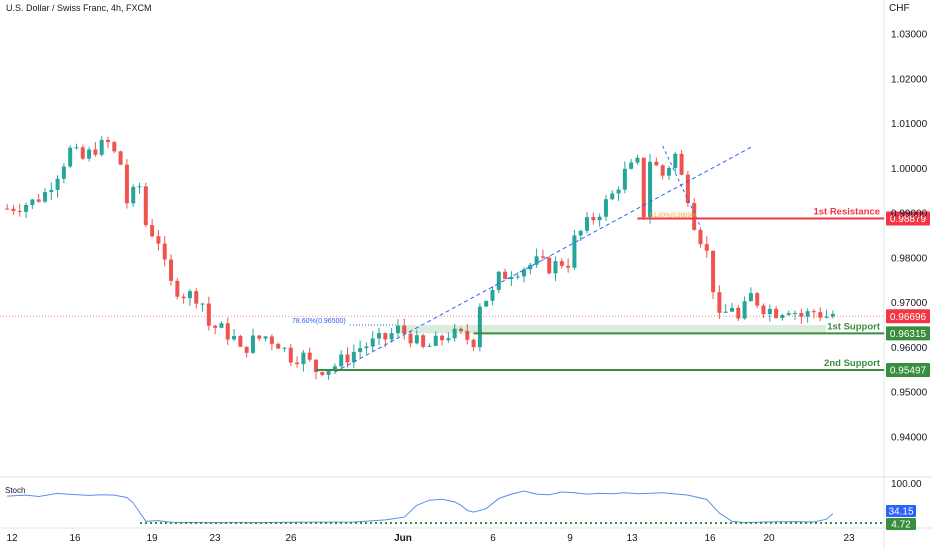  I want to click on stoch-signal-tag-bg, so click(901, 524).